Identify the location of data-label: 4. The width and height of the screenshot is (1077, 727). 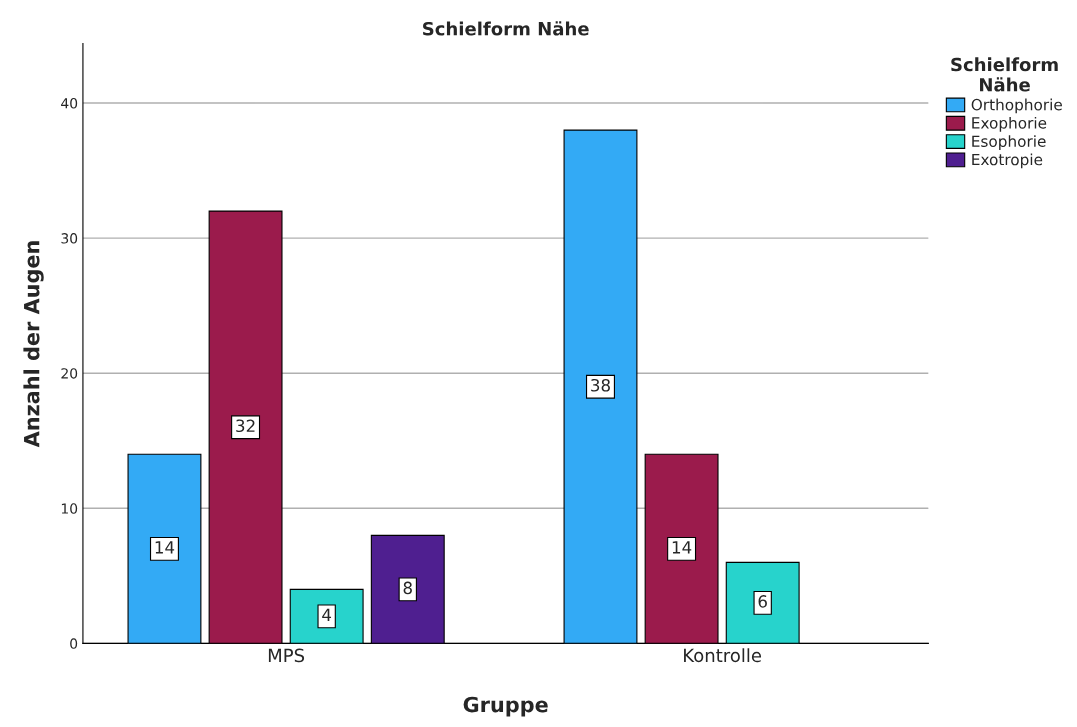
(327, 614).